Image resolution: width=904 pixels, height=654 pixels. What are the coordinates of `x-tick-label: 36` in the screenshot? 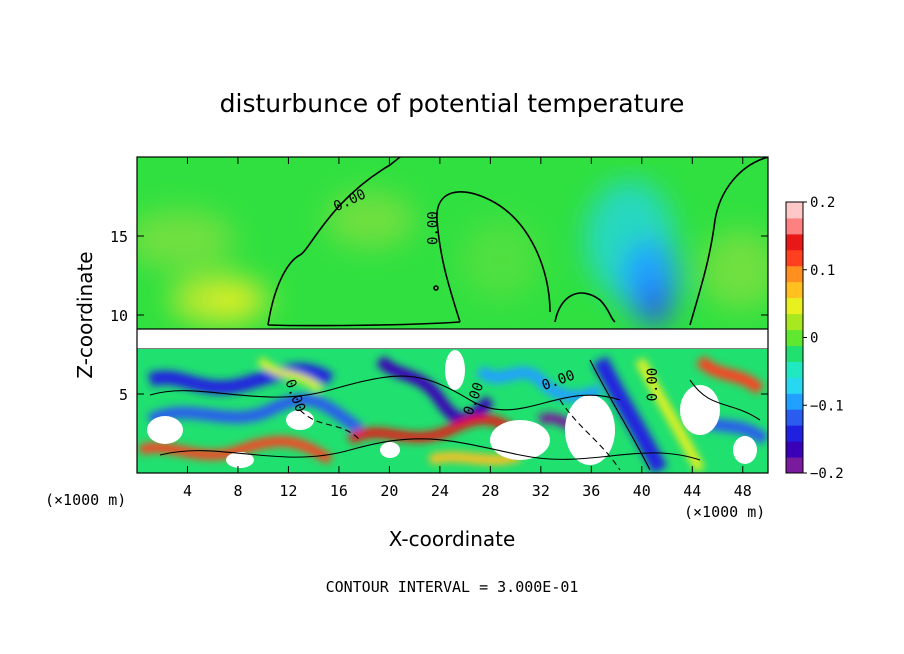 It's located at (591, 491).